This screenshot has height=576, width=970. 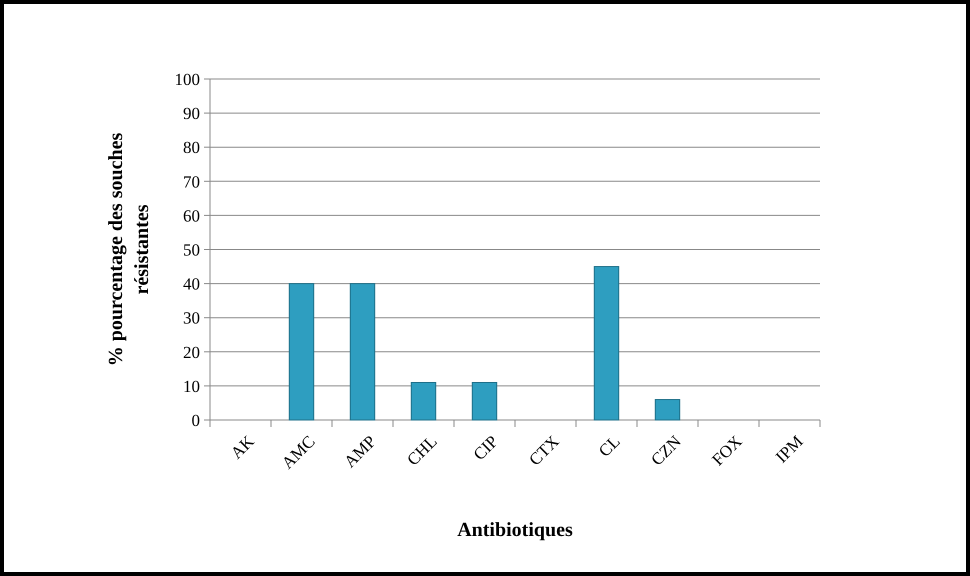 I want to click on y-tick-label: 60, so click(x=191, y=216).